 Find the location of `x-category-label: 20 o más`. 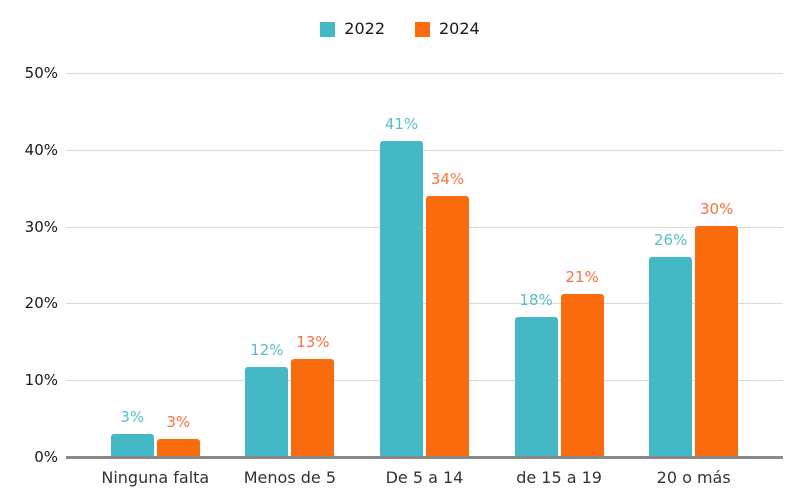

x-category-label: 20 o más is located at coordinates (693, 477).